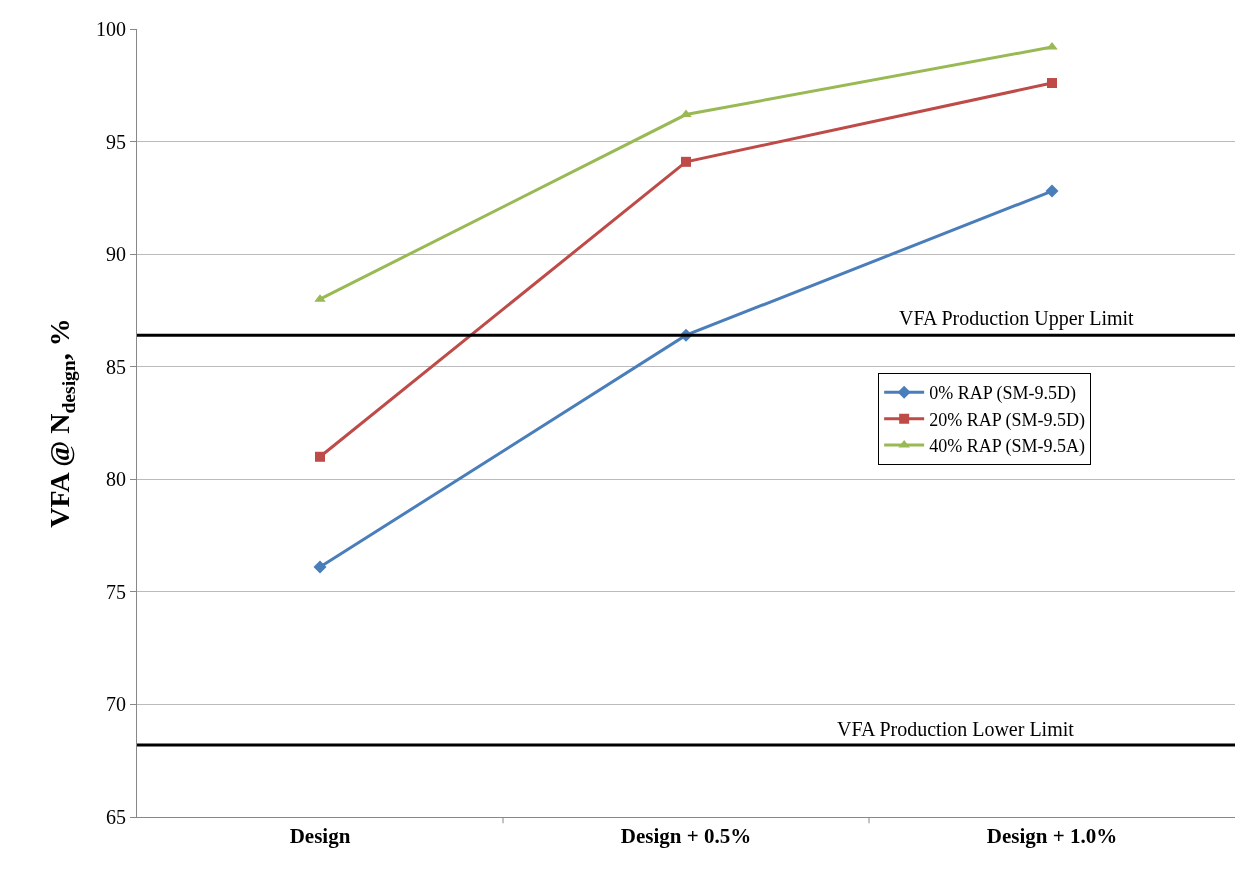 This screenshot has height=872, width=1250. I want to click on y-tick-label: 95, so click(116, 141).